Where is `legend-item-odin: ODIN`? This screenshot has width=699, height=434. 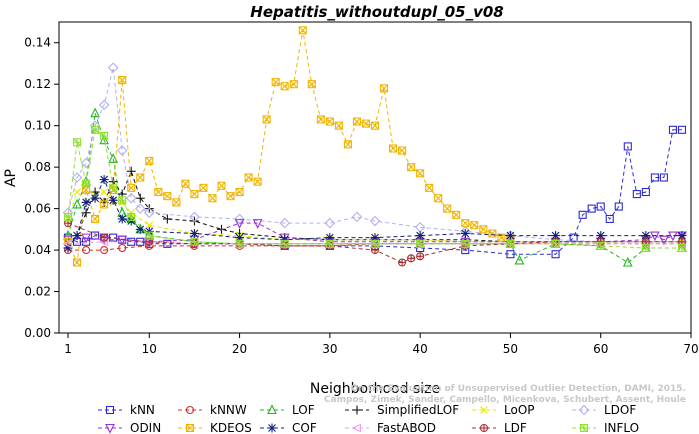
legend-item-odin: ODIN is located at coordinates (129, 427).